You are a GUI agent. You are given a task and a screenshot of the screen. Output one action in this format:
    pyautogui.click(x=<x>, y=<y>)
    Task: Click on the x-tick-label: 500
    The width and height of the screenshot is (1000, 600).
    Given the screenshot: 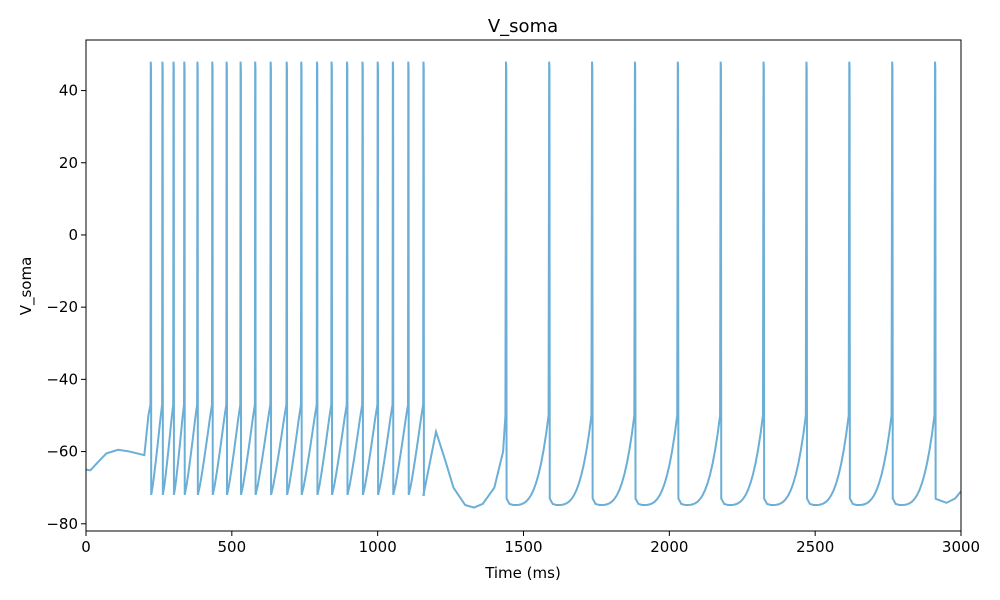 What is the action you would take?
    pyautogui.click(x=232, y=547)
    